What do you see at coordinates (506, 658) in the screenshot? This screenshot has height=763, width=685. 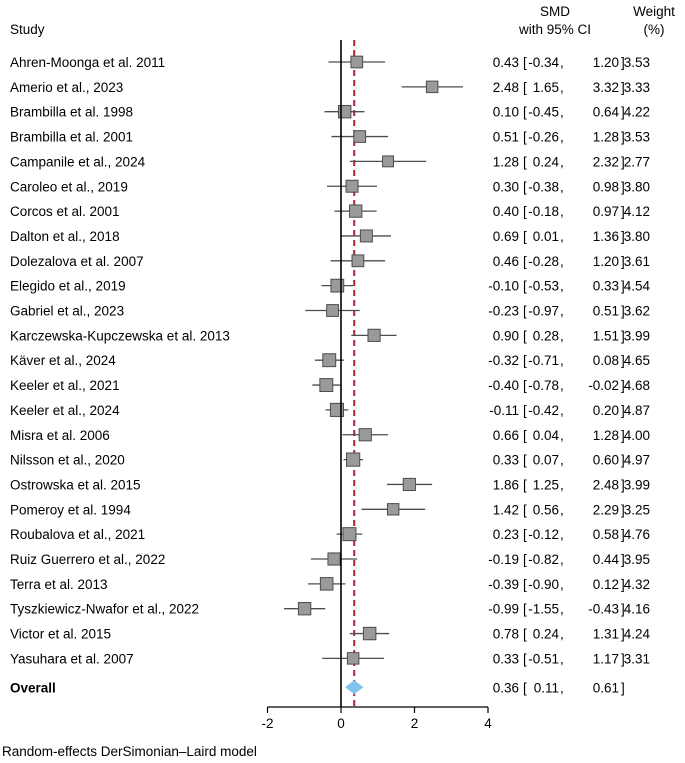 I see `smd-value: 0.33` at bounding box center [506, 658].